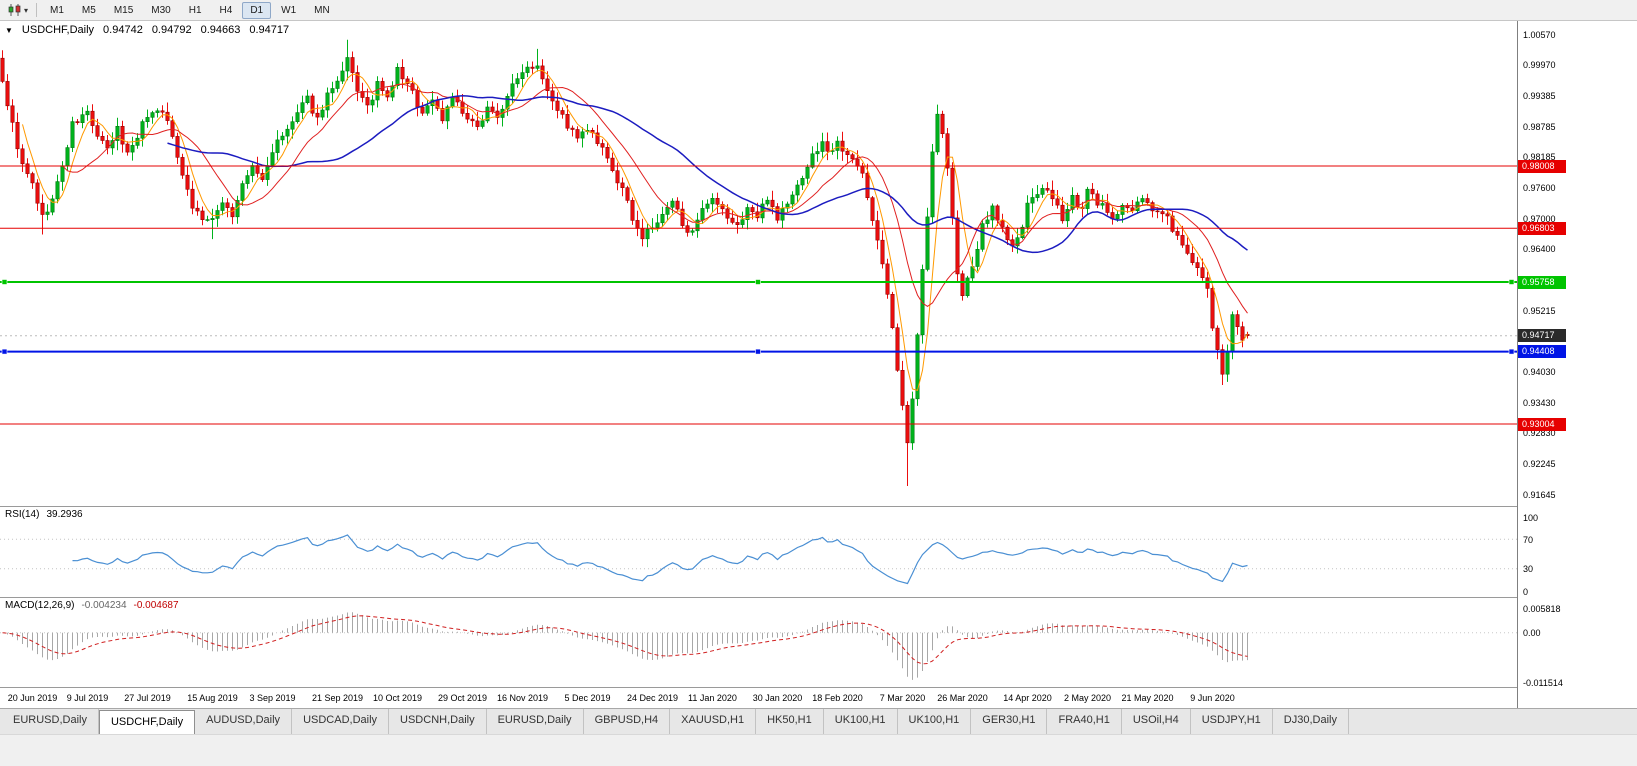 This screenshot has width=1637, height=766. I want to click on candlestick-chart-icon, so click(14, 10).